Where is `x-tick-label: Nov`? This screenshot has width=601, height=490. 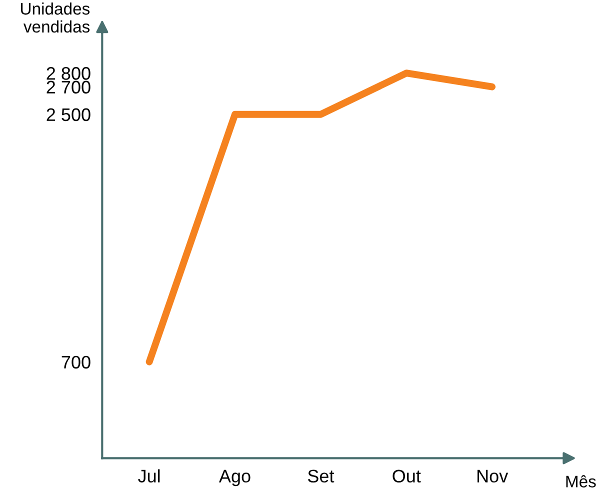 x-tick-label: Nov is located at coordinates (493, 476).